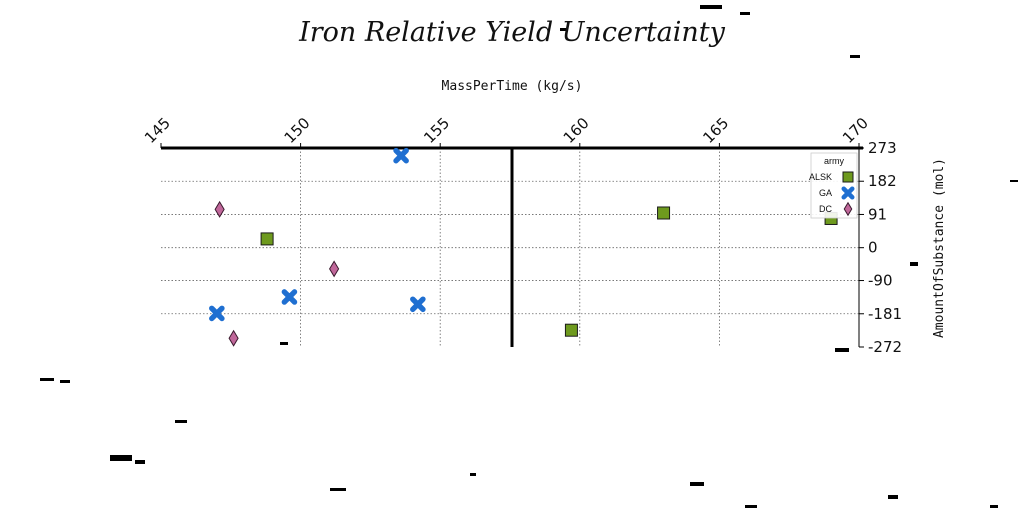 This screenshot has width=1024, height=512. I want to click on y-axis-label: AmountOfSubstance (mol), so click(939, 248).